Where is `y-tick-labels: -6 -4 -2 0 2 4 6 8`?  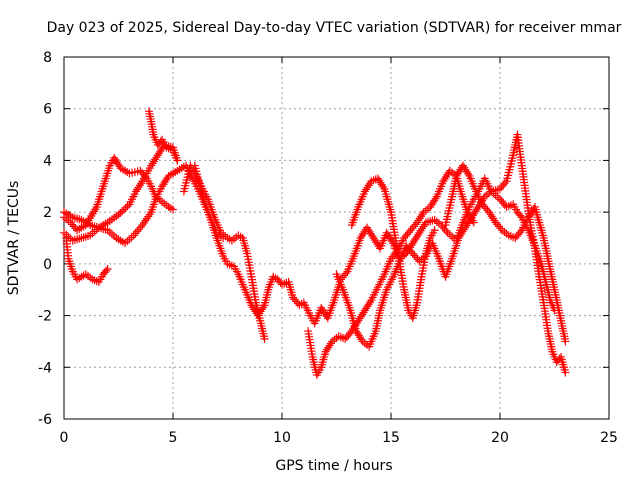
y-tick-labels: -6 -4 -2 0 2 4 6 8 is located at coordinates (45, 239).